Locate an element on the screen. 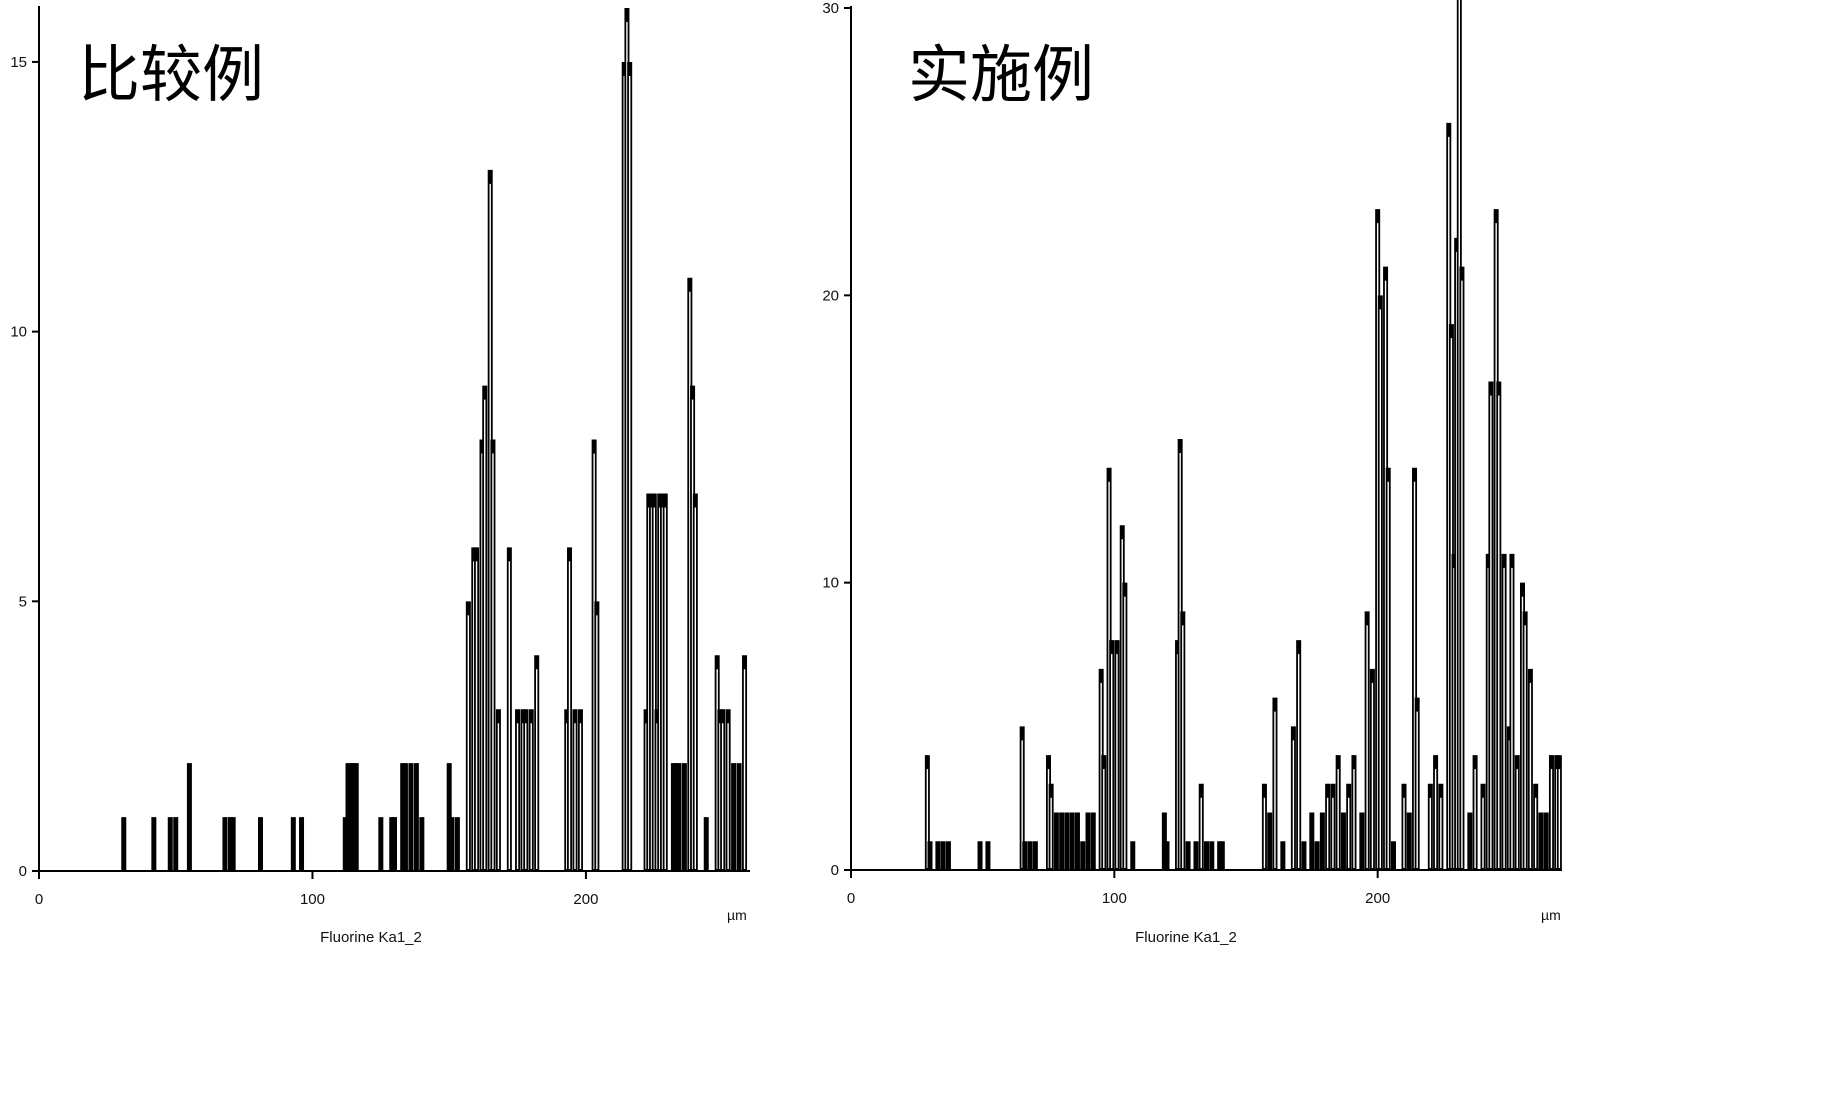  chart-1-x-axis-title: Fluorine Ka1_2 is located at coordinates (1186, 937).